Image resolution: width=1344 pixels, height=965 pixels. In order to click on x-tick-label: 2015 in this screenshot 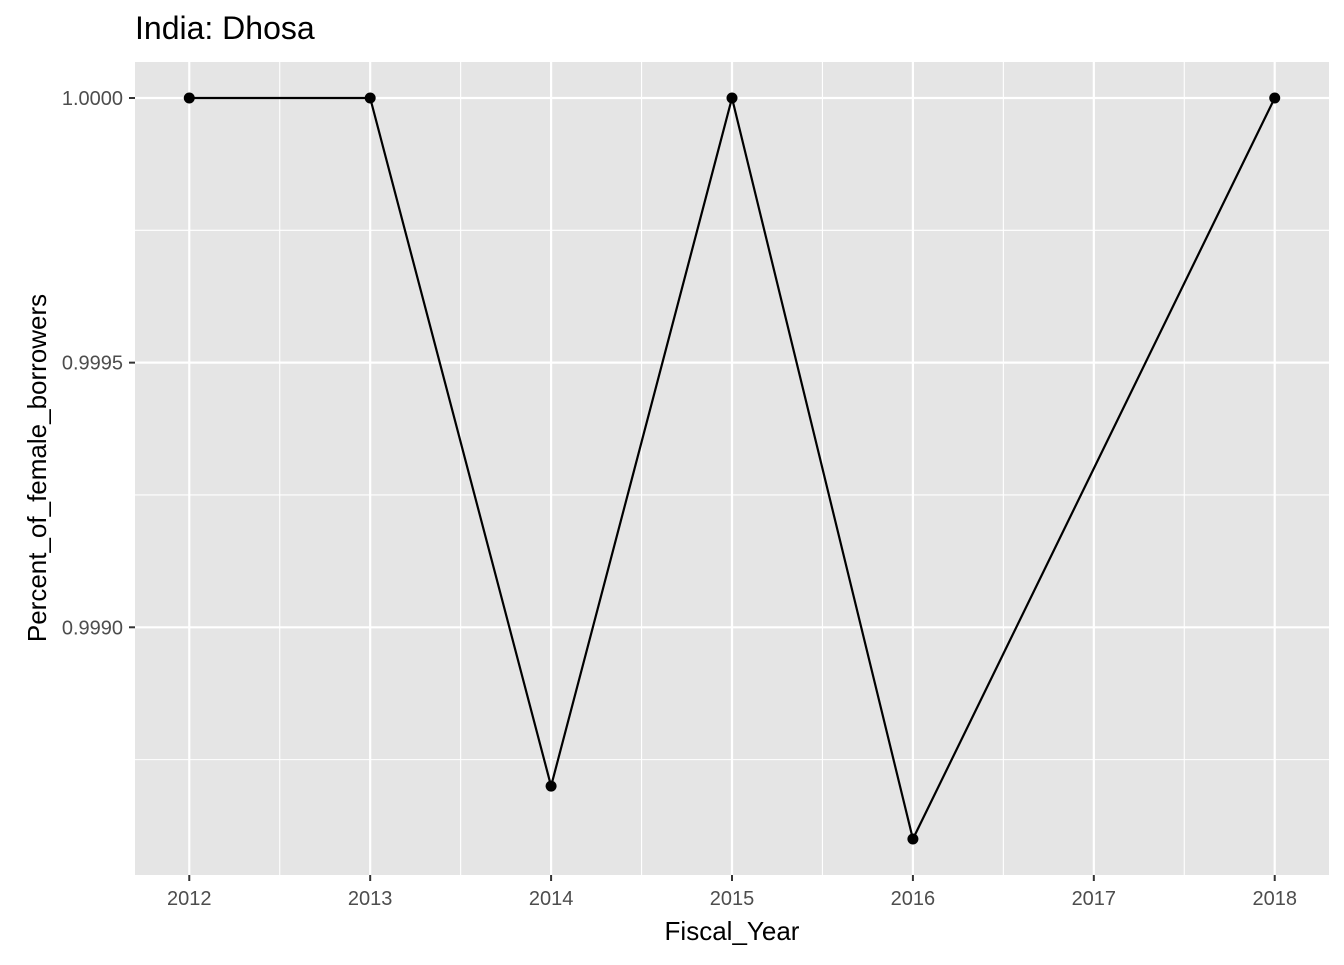, I will do `click(732, 899)`.